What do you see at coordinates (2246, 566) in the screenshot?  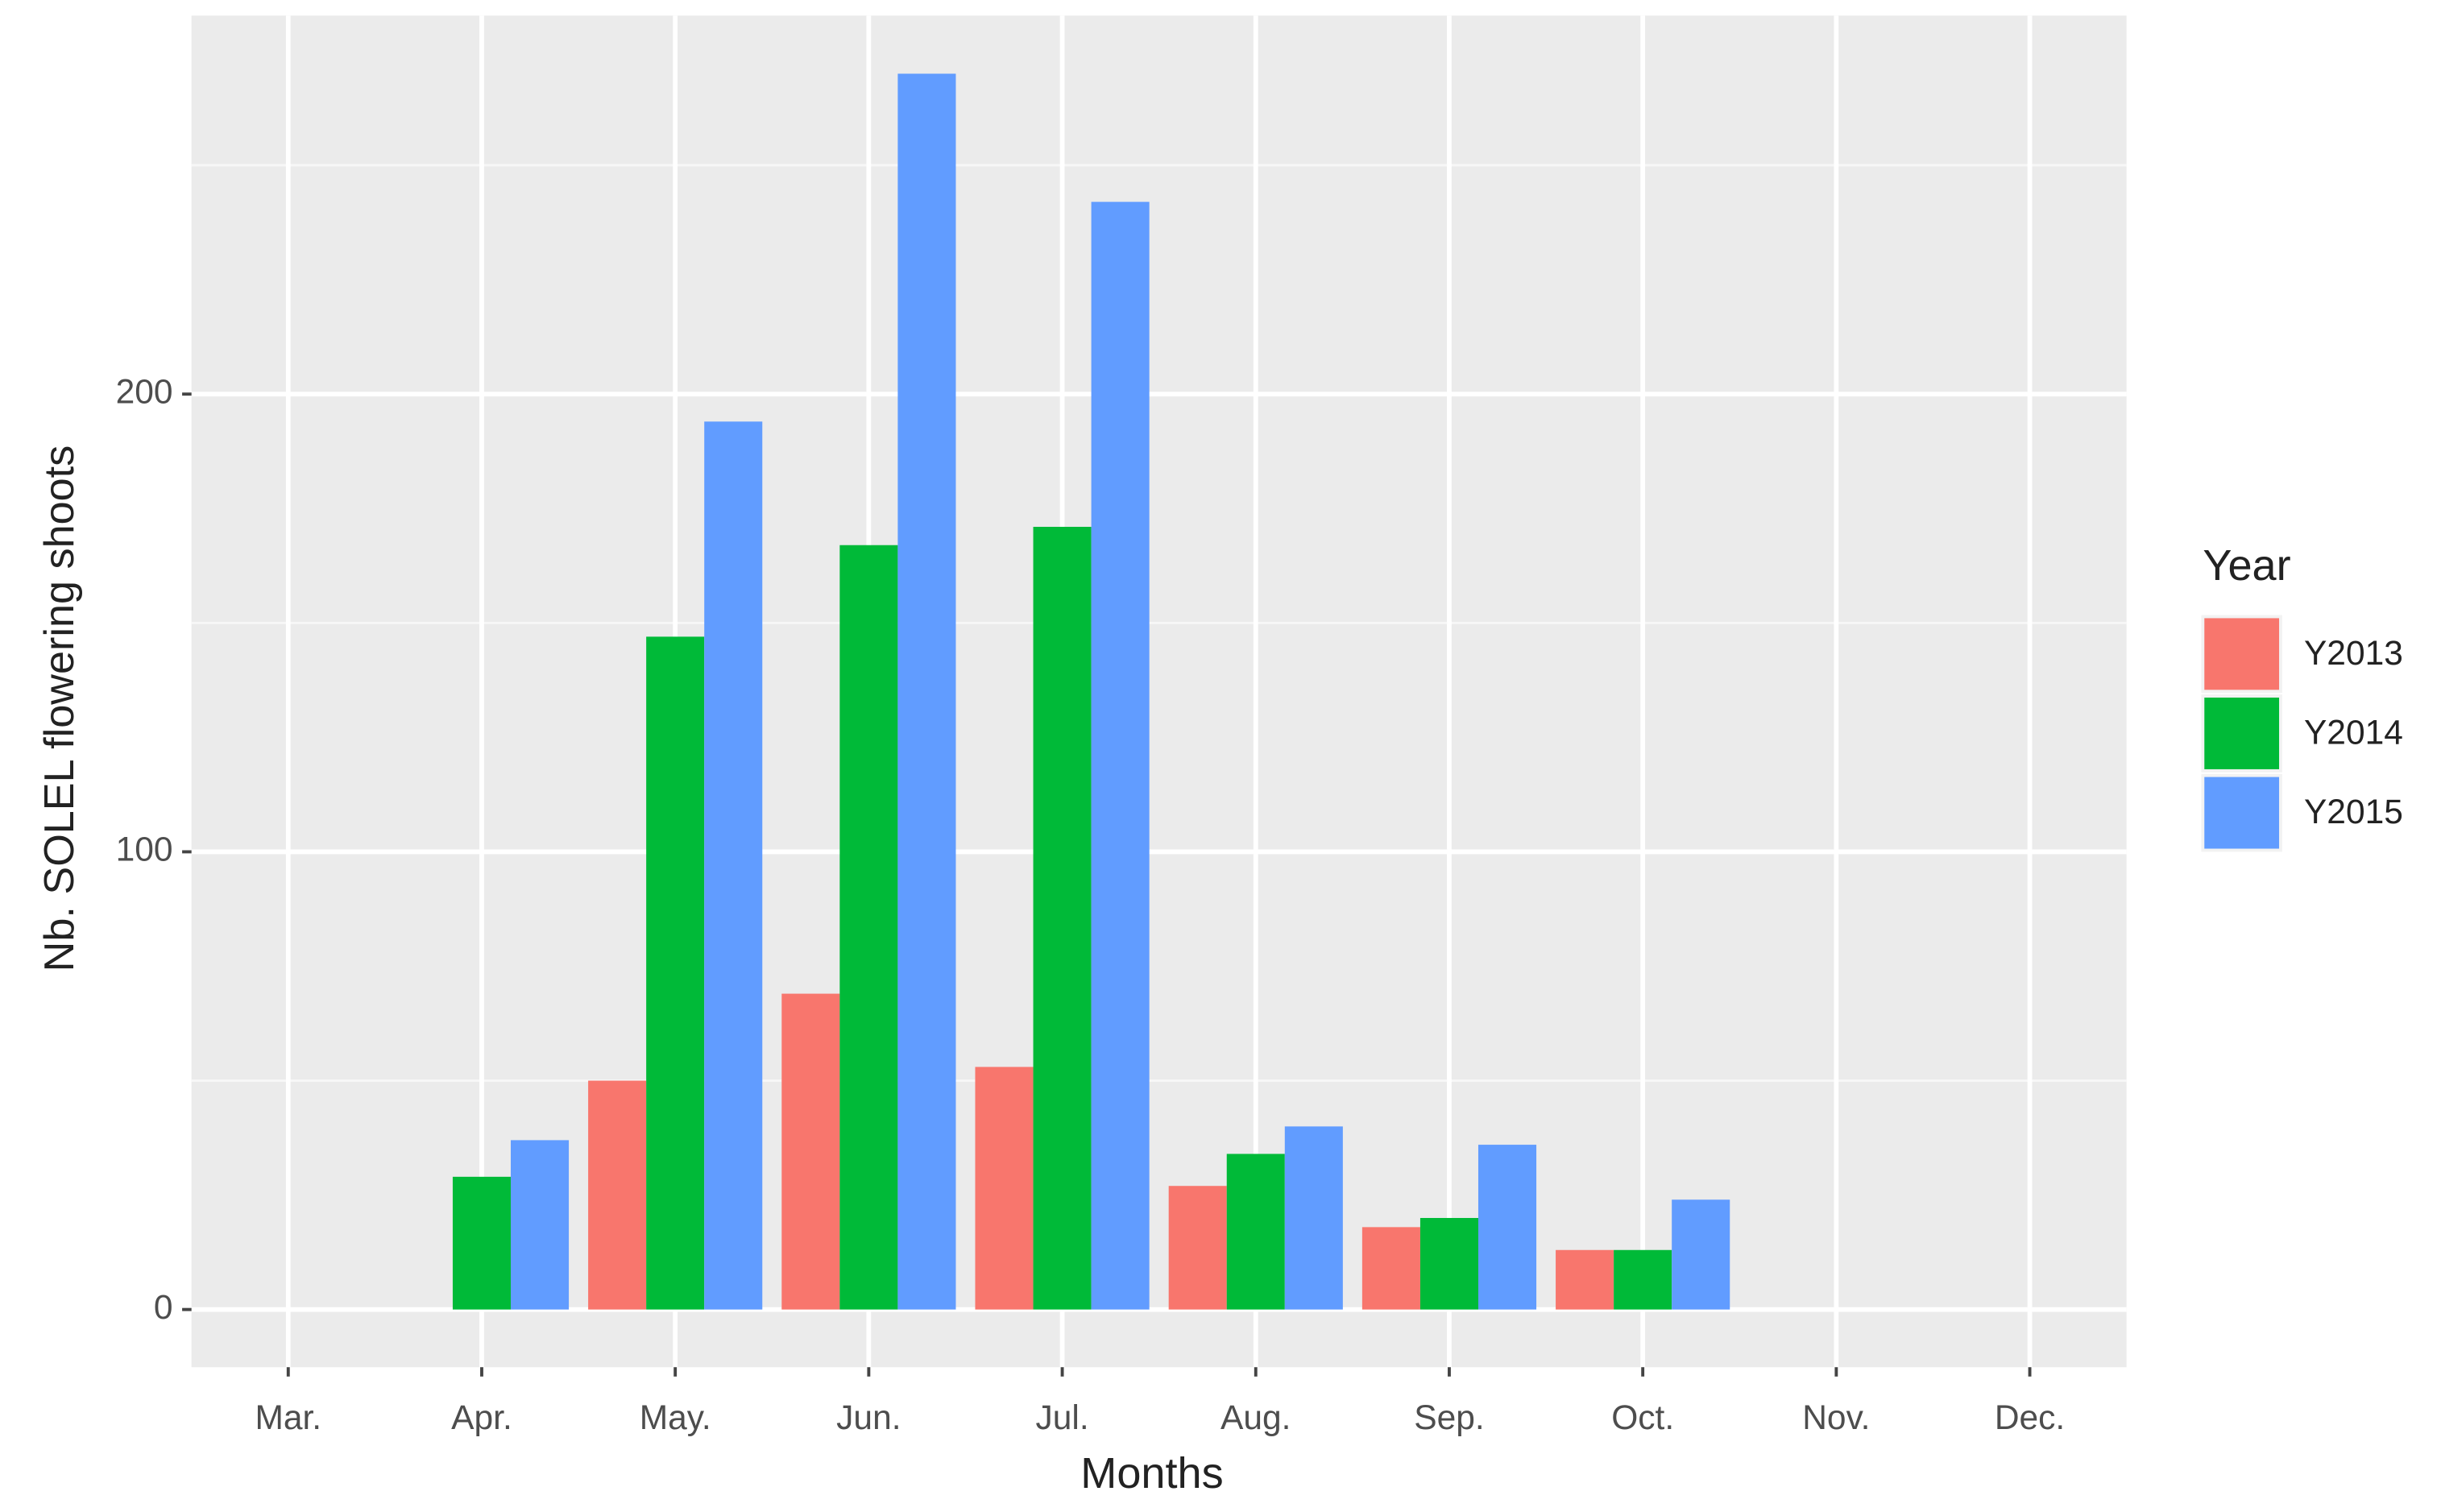 I see `legend-title: Year` at bounding box center [2246, 566].